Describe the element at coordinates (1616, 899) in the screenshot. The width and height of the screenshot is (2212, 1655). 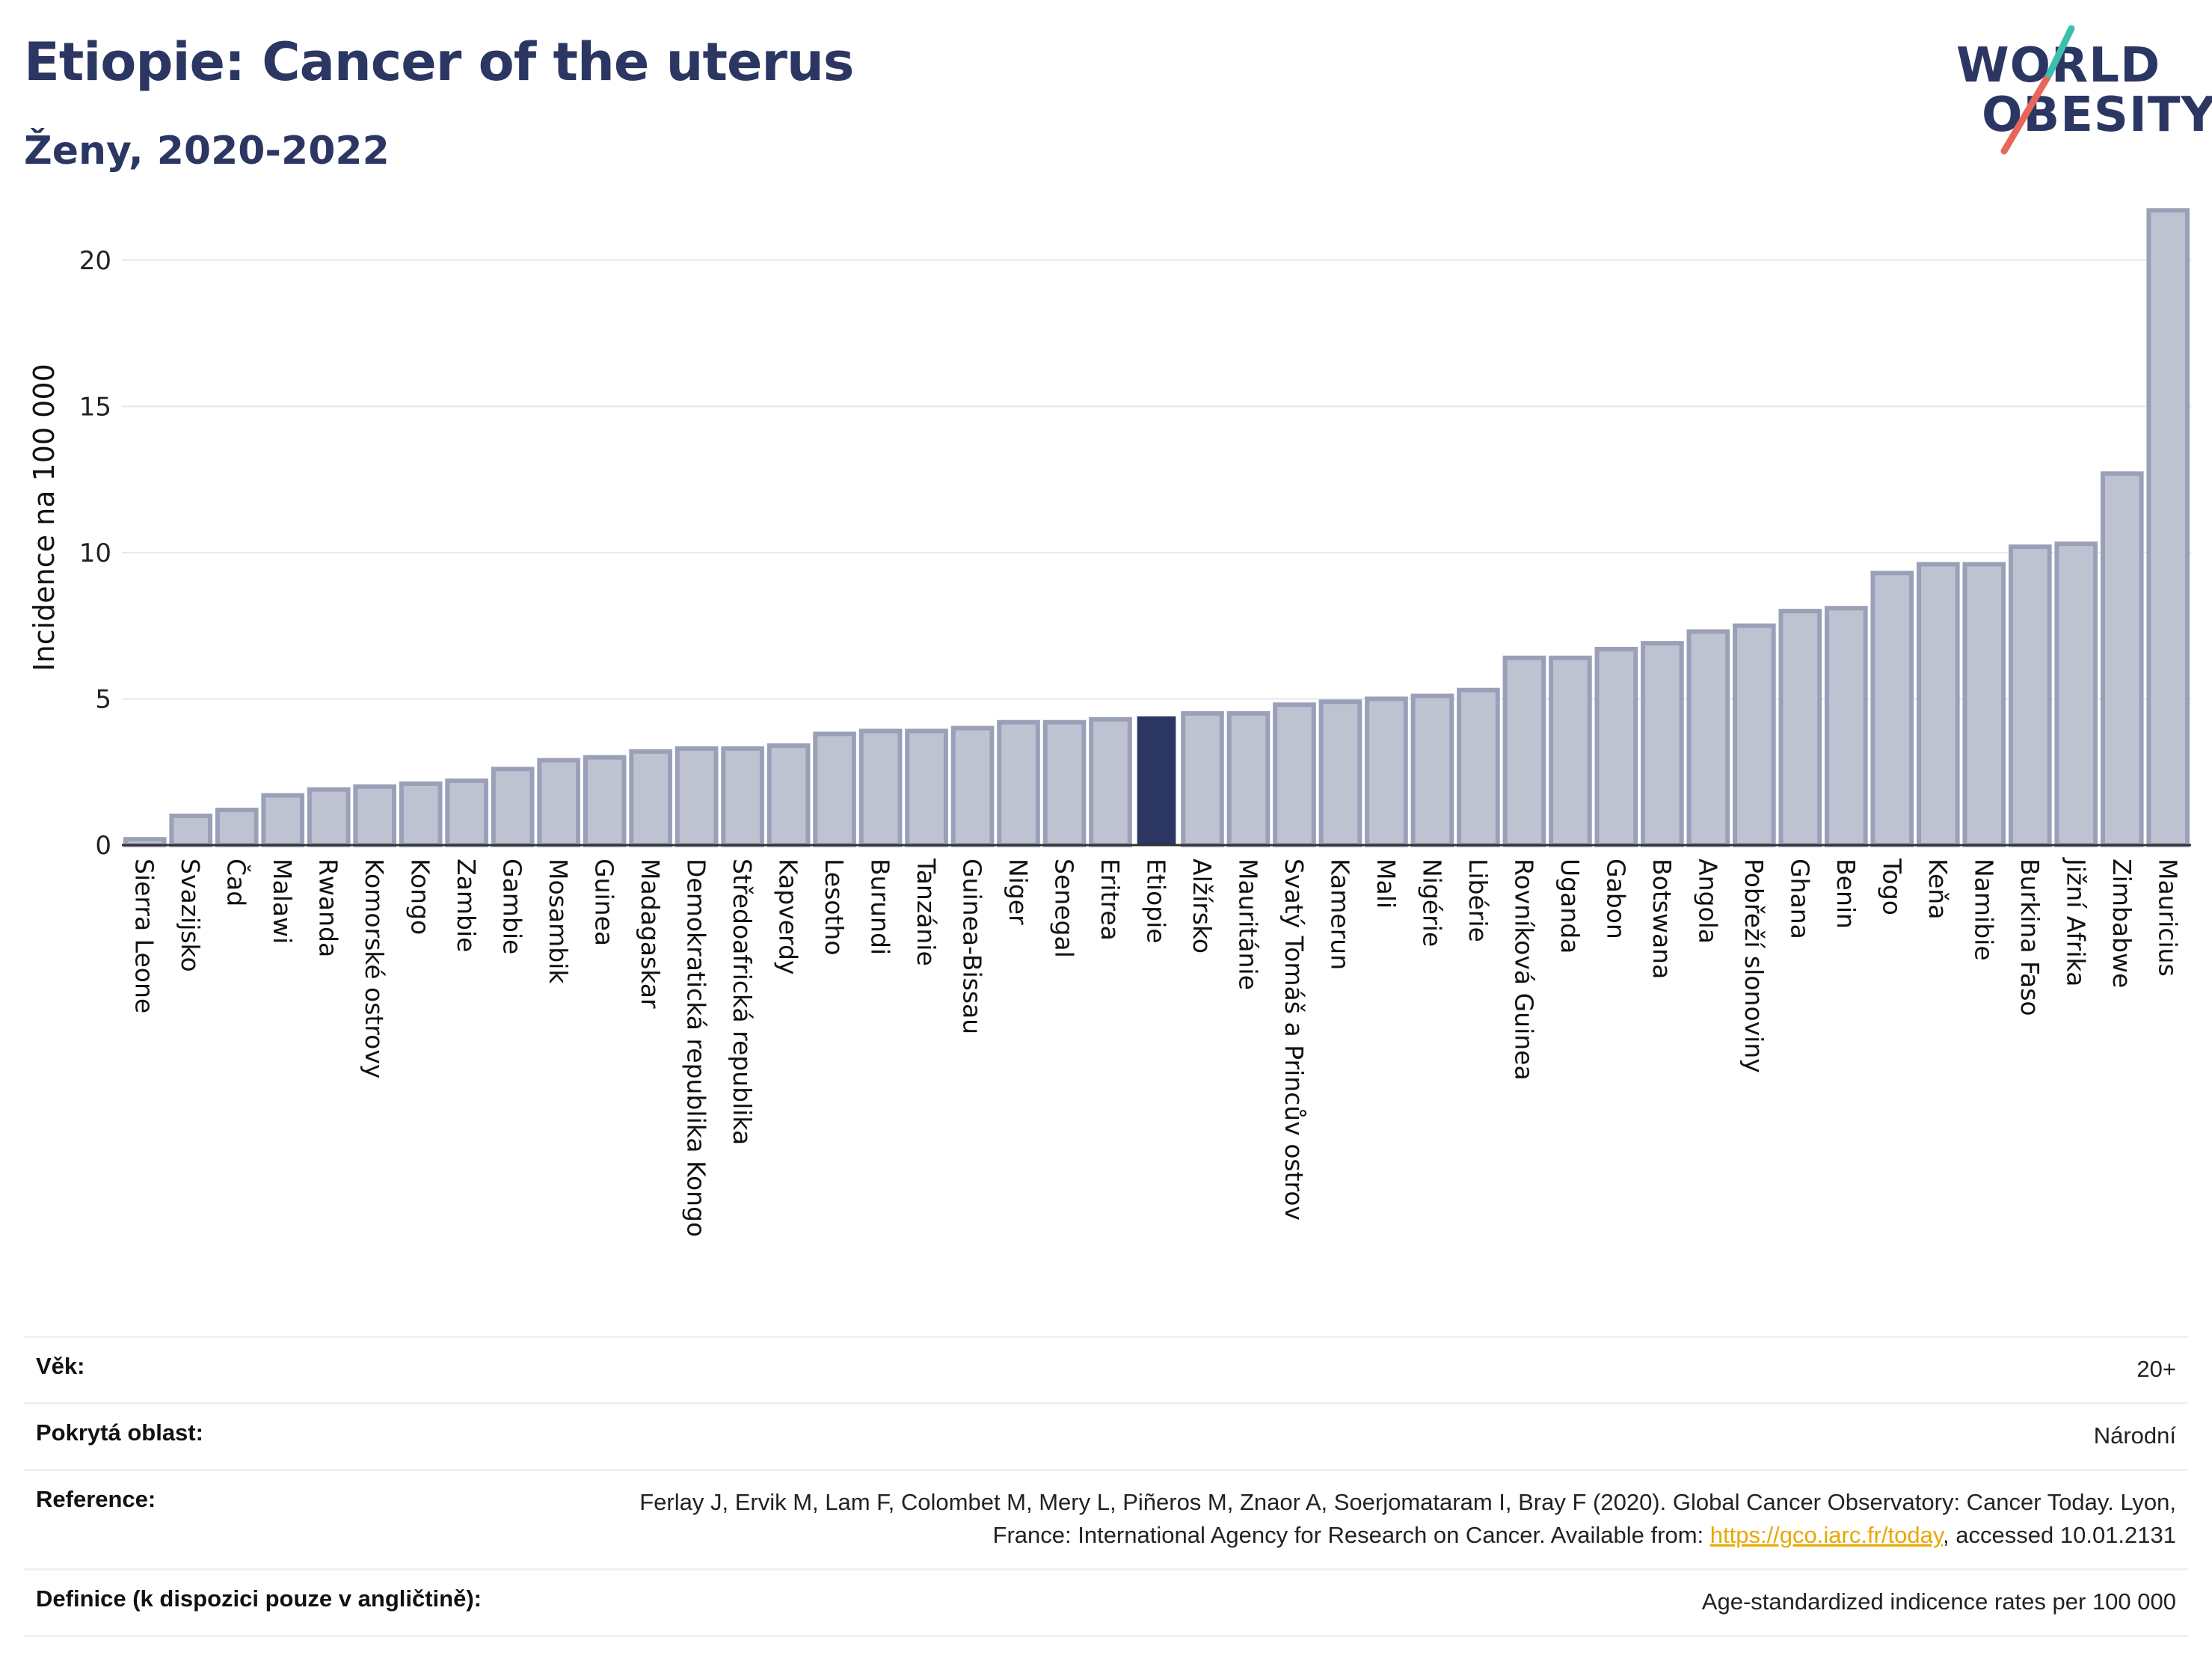
I see `x-tick-label: Gabon` at that location.